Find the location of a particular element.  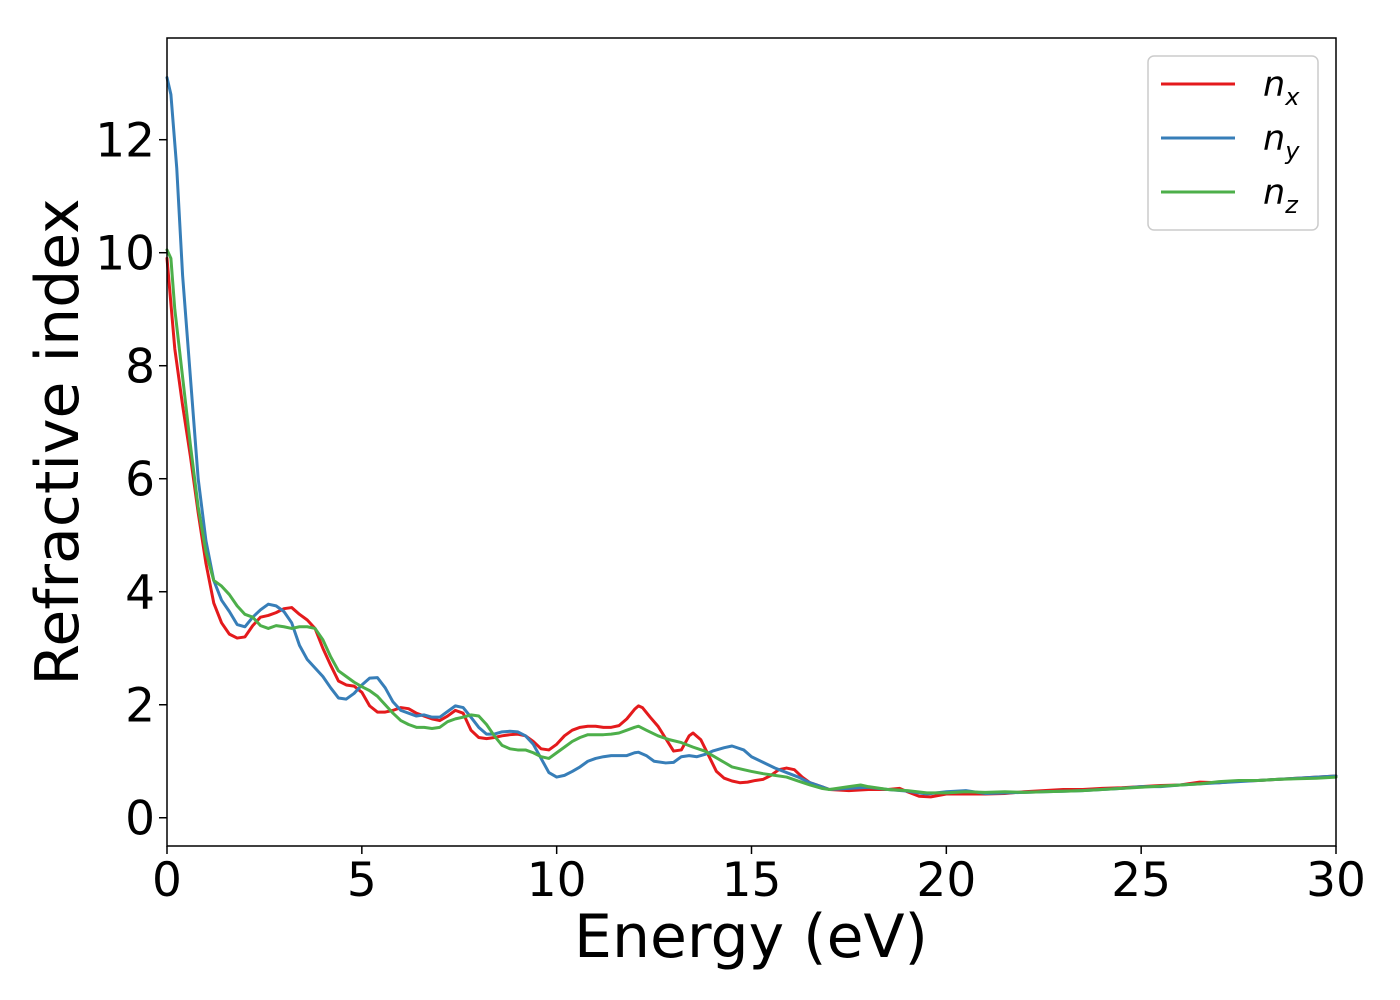

y-tick-label: 8 is located at coordinates (140, 367).